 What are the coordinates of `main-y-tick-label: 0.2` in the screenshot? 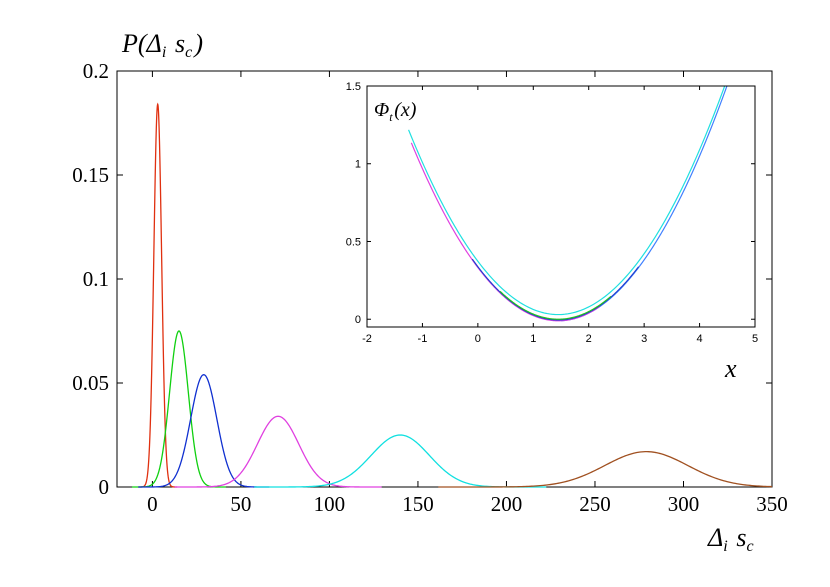 It's located at (96, 71).